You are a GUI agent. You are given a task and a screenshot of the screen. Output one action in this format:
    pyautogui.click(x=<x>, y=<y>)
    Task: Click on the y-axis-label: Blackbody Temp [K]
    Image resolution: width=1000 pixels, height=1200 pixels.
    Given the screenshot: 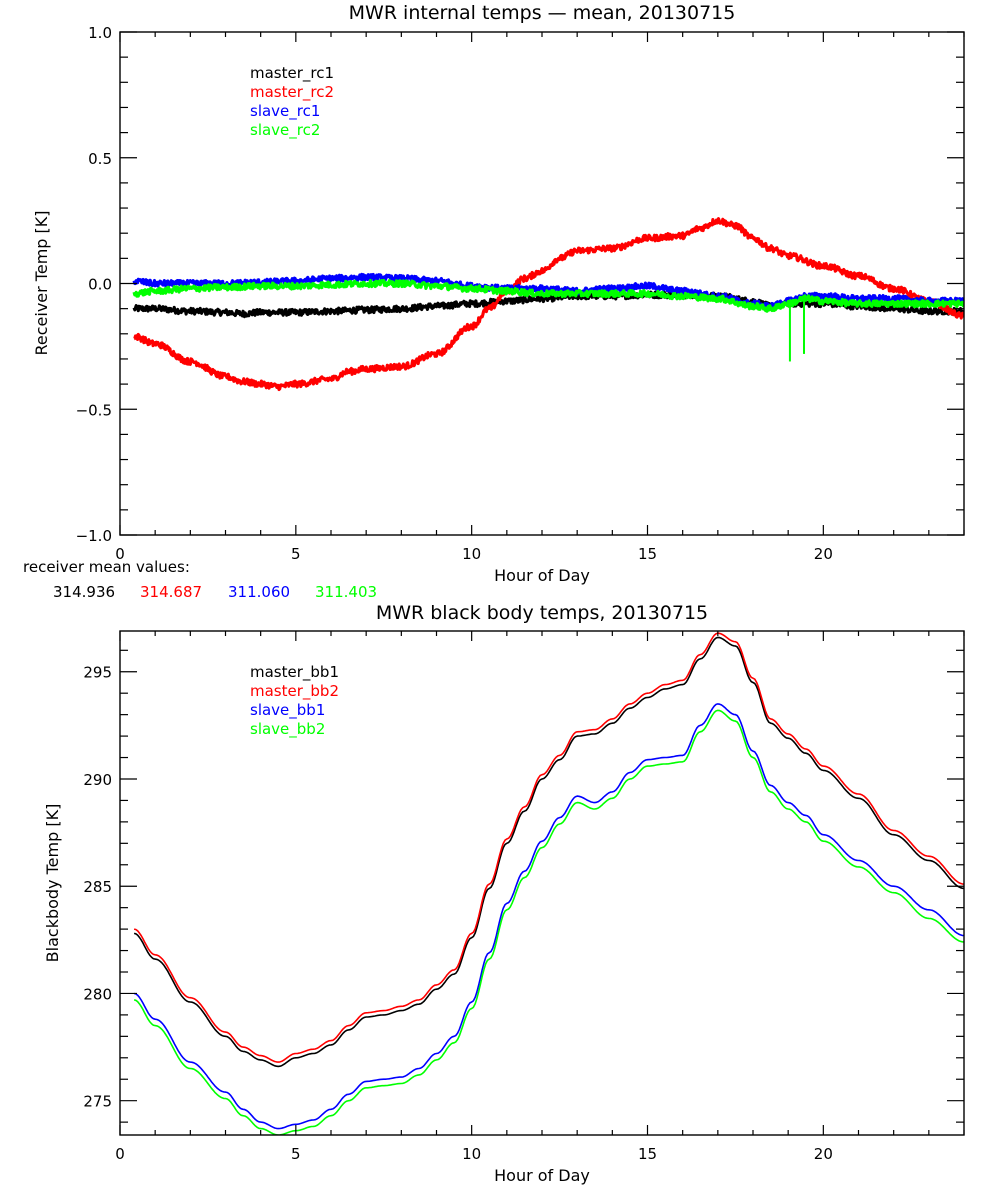 What is the action you would take?
    pyautogui.click(x=52, y=883)
    